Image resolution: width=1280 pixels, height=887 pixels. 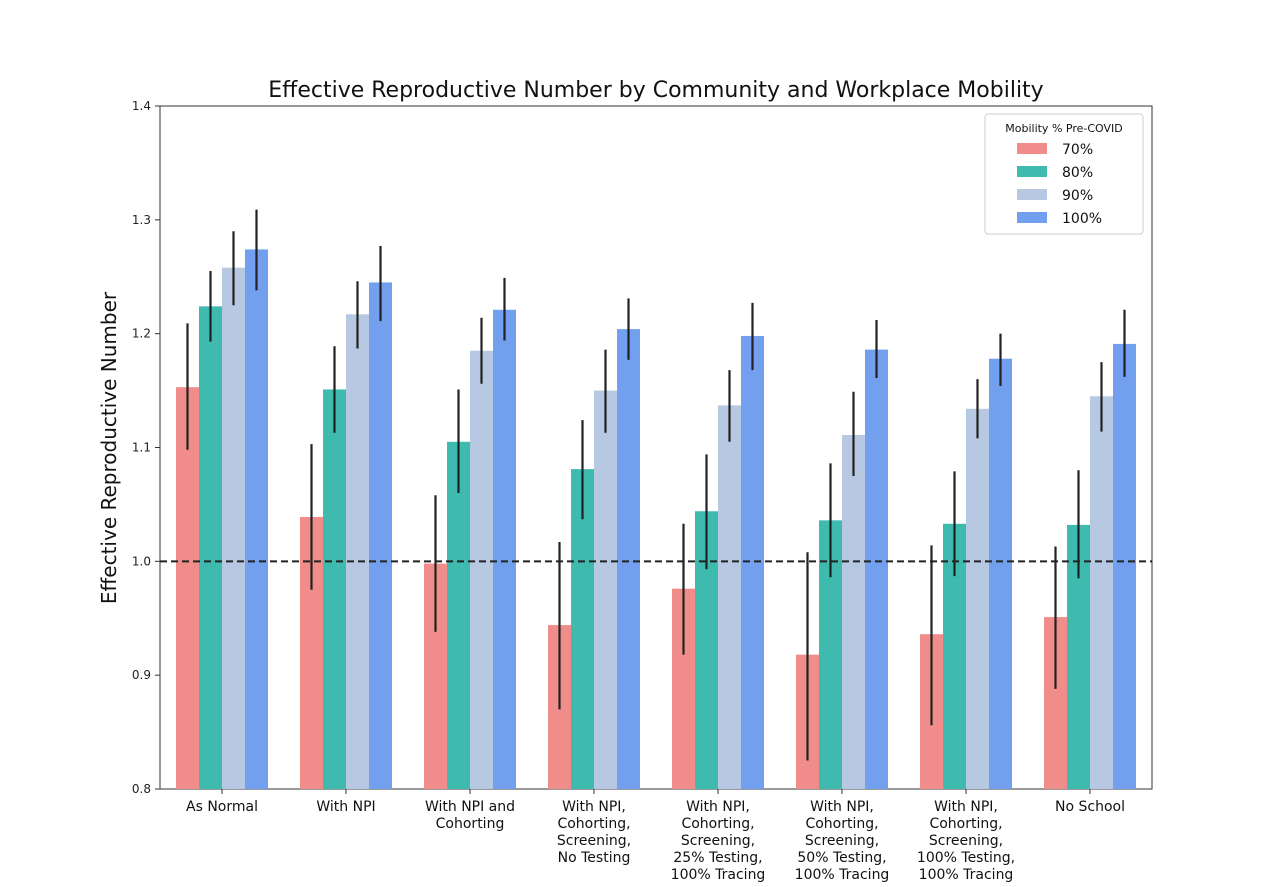 What do you see at coordinates (141, 220) in the screenshot?
I see `y-tick-label: 1.3` at bounding box center [141, 220].